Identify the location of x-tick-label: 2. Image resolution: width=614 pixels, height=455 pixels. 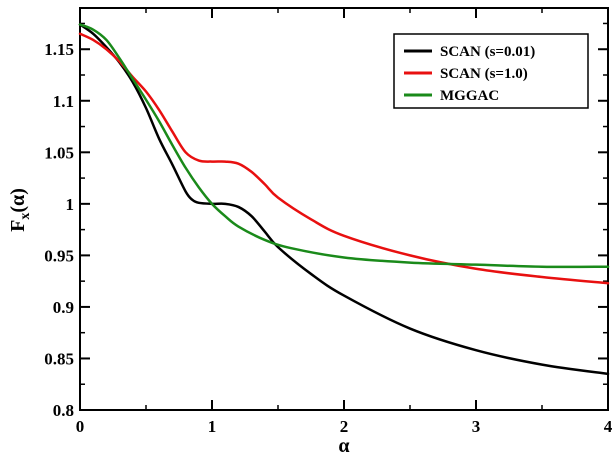
(344, 426).